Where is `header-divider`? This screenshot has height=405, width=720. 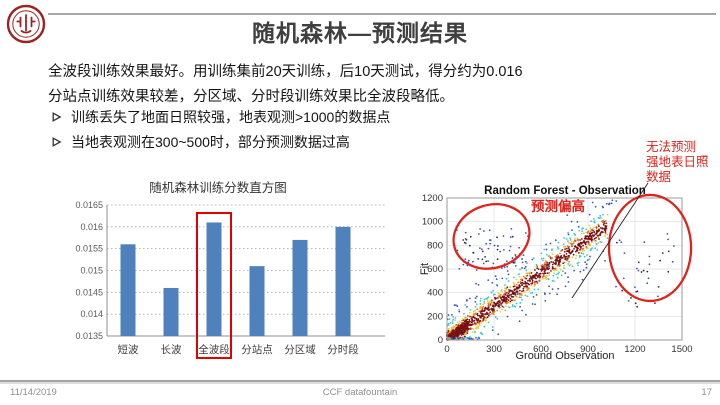
header-divider is located at coordinates (382, 14).